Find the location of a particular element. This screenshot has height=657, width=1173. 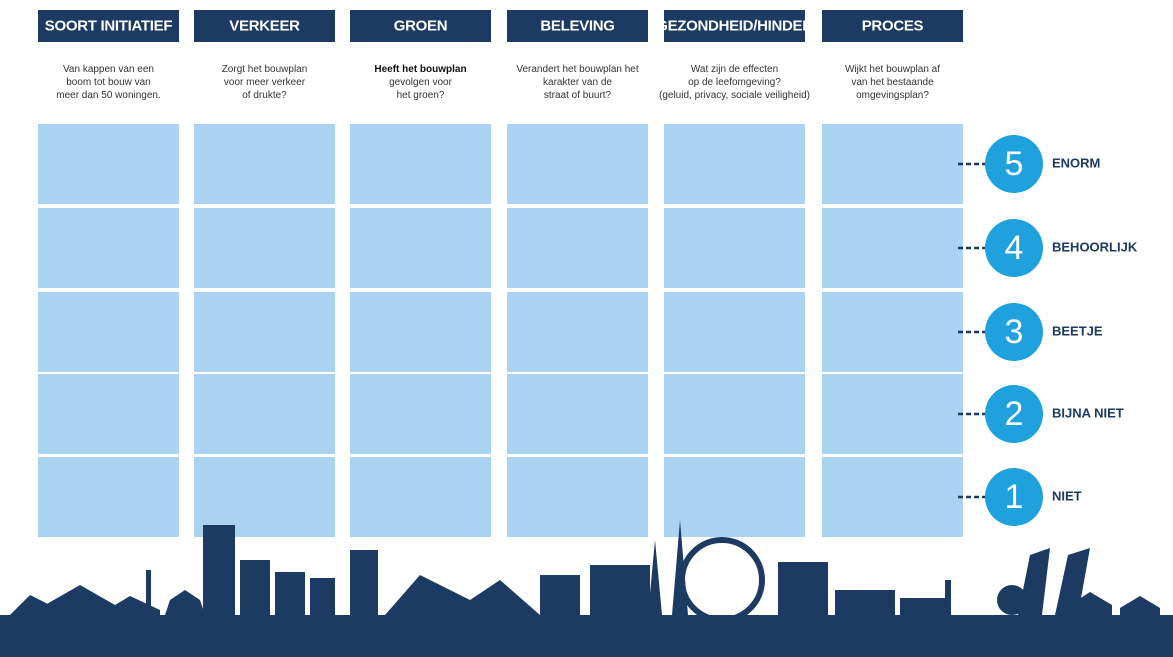

column-header: BELEVING is located at coordinates (577, 25).